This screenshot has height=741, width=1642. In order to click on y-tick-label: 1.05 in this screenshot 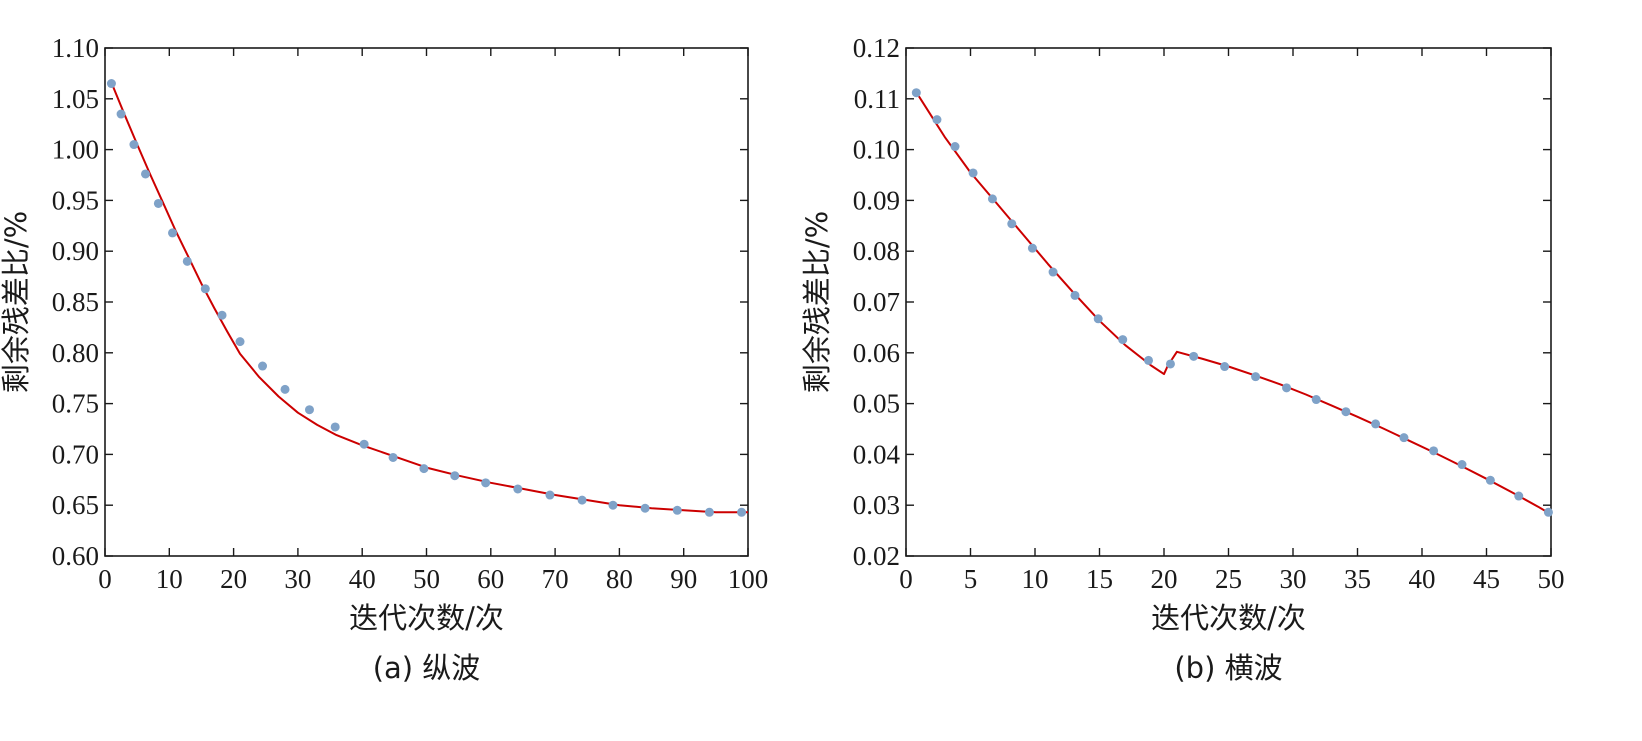, I will do `click(75, 99)`.